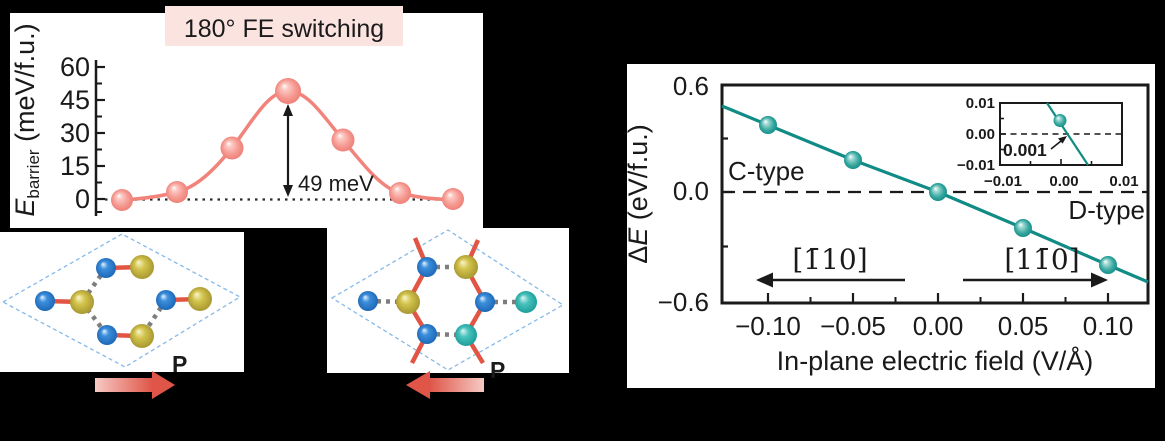 The height and width of the screenshot is (441, 1165). I want to click on inset-x-tick-label: 0.00, so click(1063, 181).